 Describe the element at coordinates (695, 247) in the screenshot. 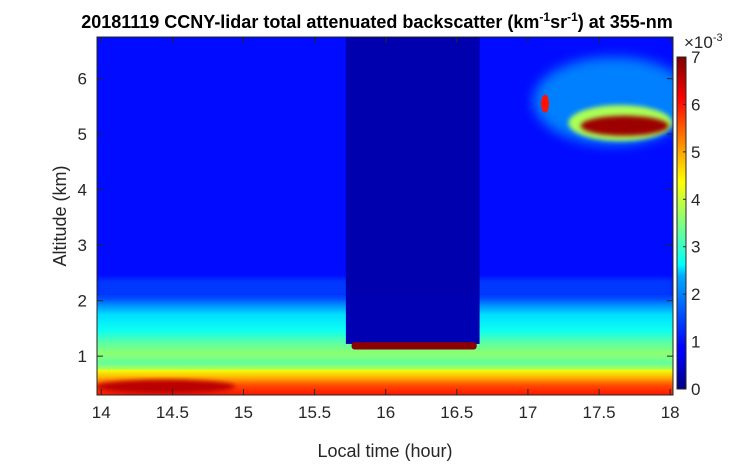

I see `colorbar-tick-label: 3` at that location.